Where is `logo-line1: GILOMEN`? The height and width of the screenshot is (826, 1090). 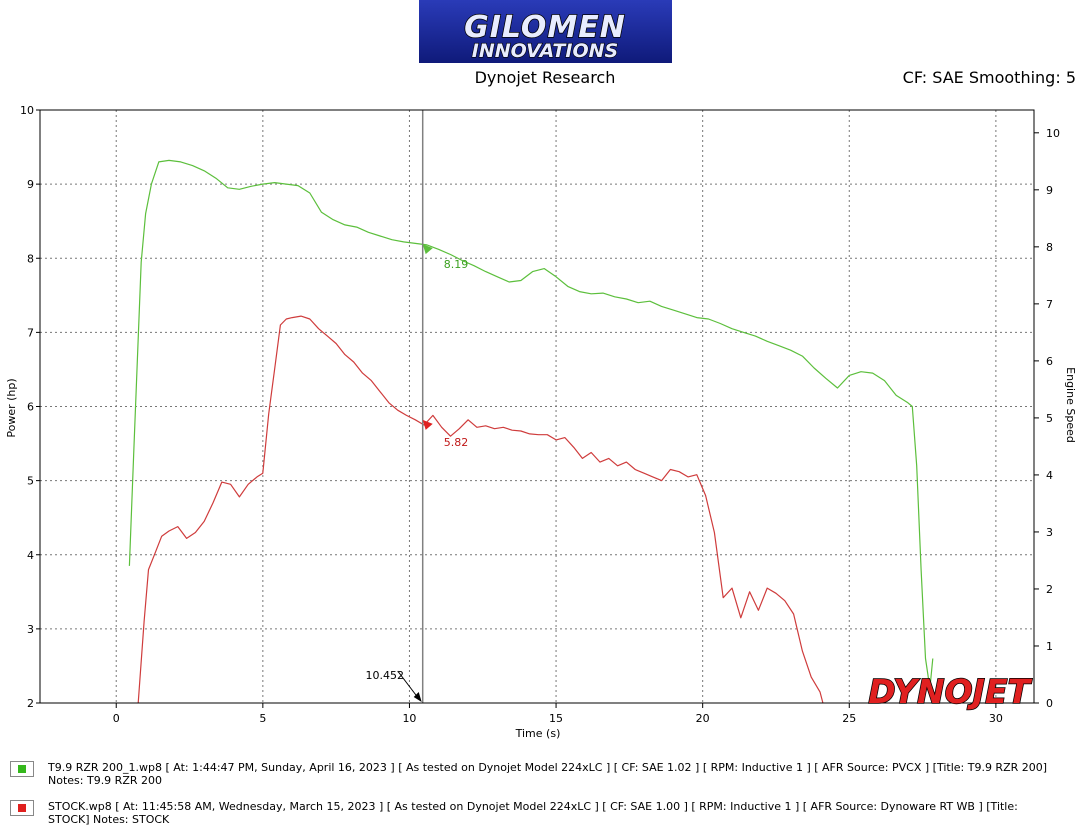 logo-line1: GILOMEN is located at coordinates (545, 27).